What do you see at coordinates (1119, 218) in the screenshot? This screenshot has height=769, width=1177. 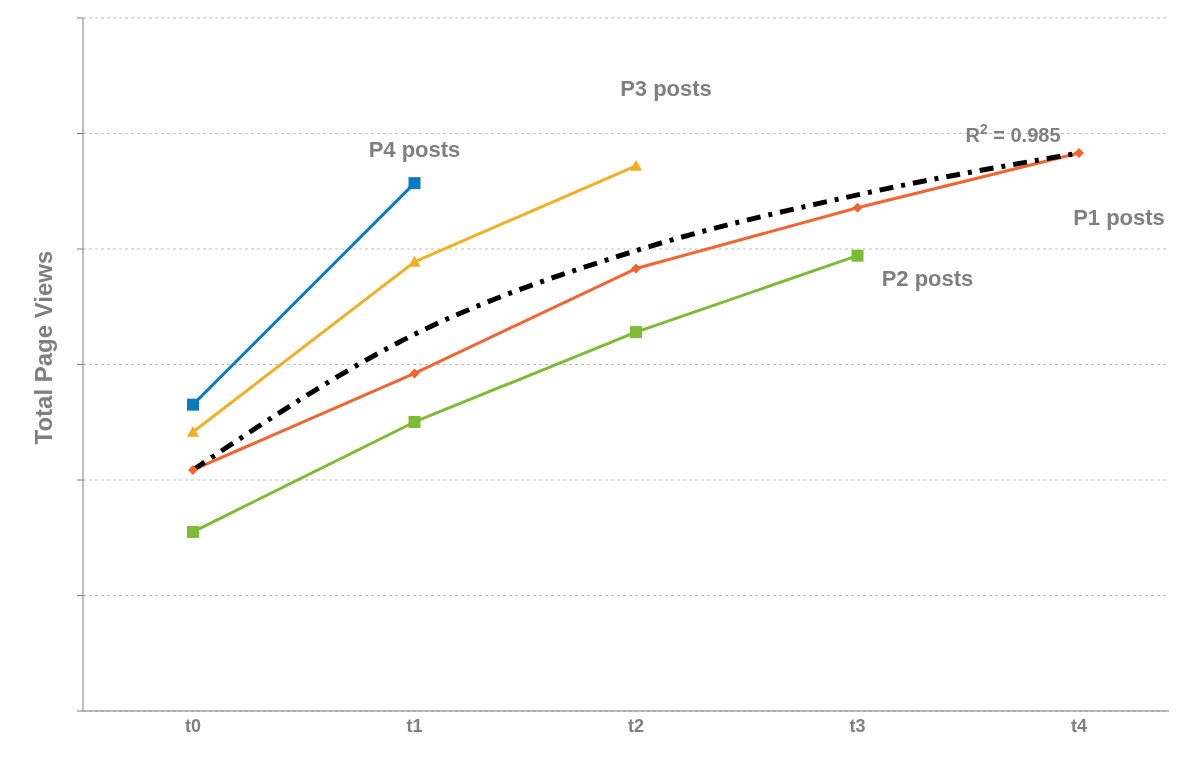 I see `text: P1 posts` at bounding box center [1119, 218].